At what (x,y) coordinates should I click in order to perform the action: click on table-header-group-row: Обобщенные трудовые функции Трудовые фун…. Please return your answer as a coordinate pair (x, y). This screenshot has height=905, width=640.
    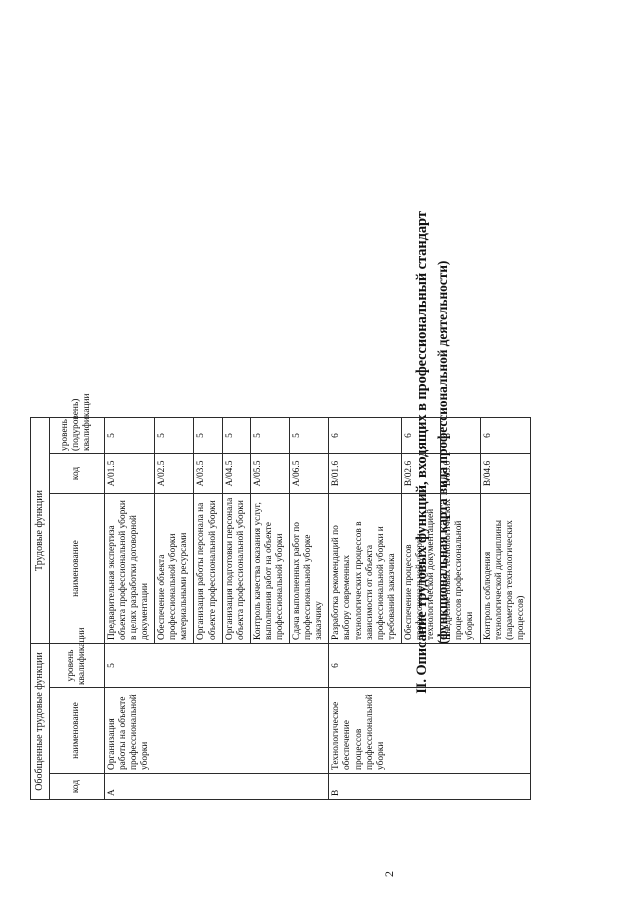
    Looking at the image, I should click on (40, 608).